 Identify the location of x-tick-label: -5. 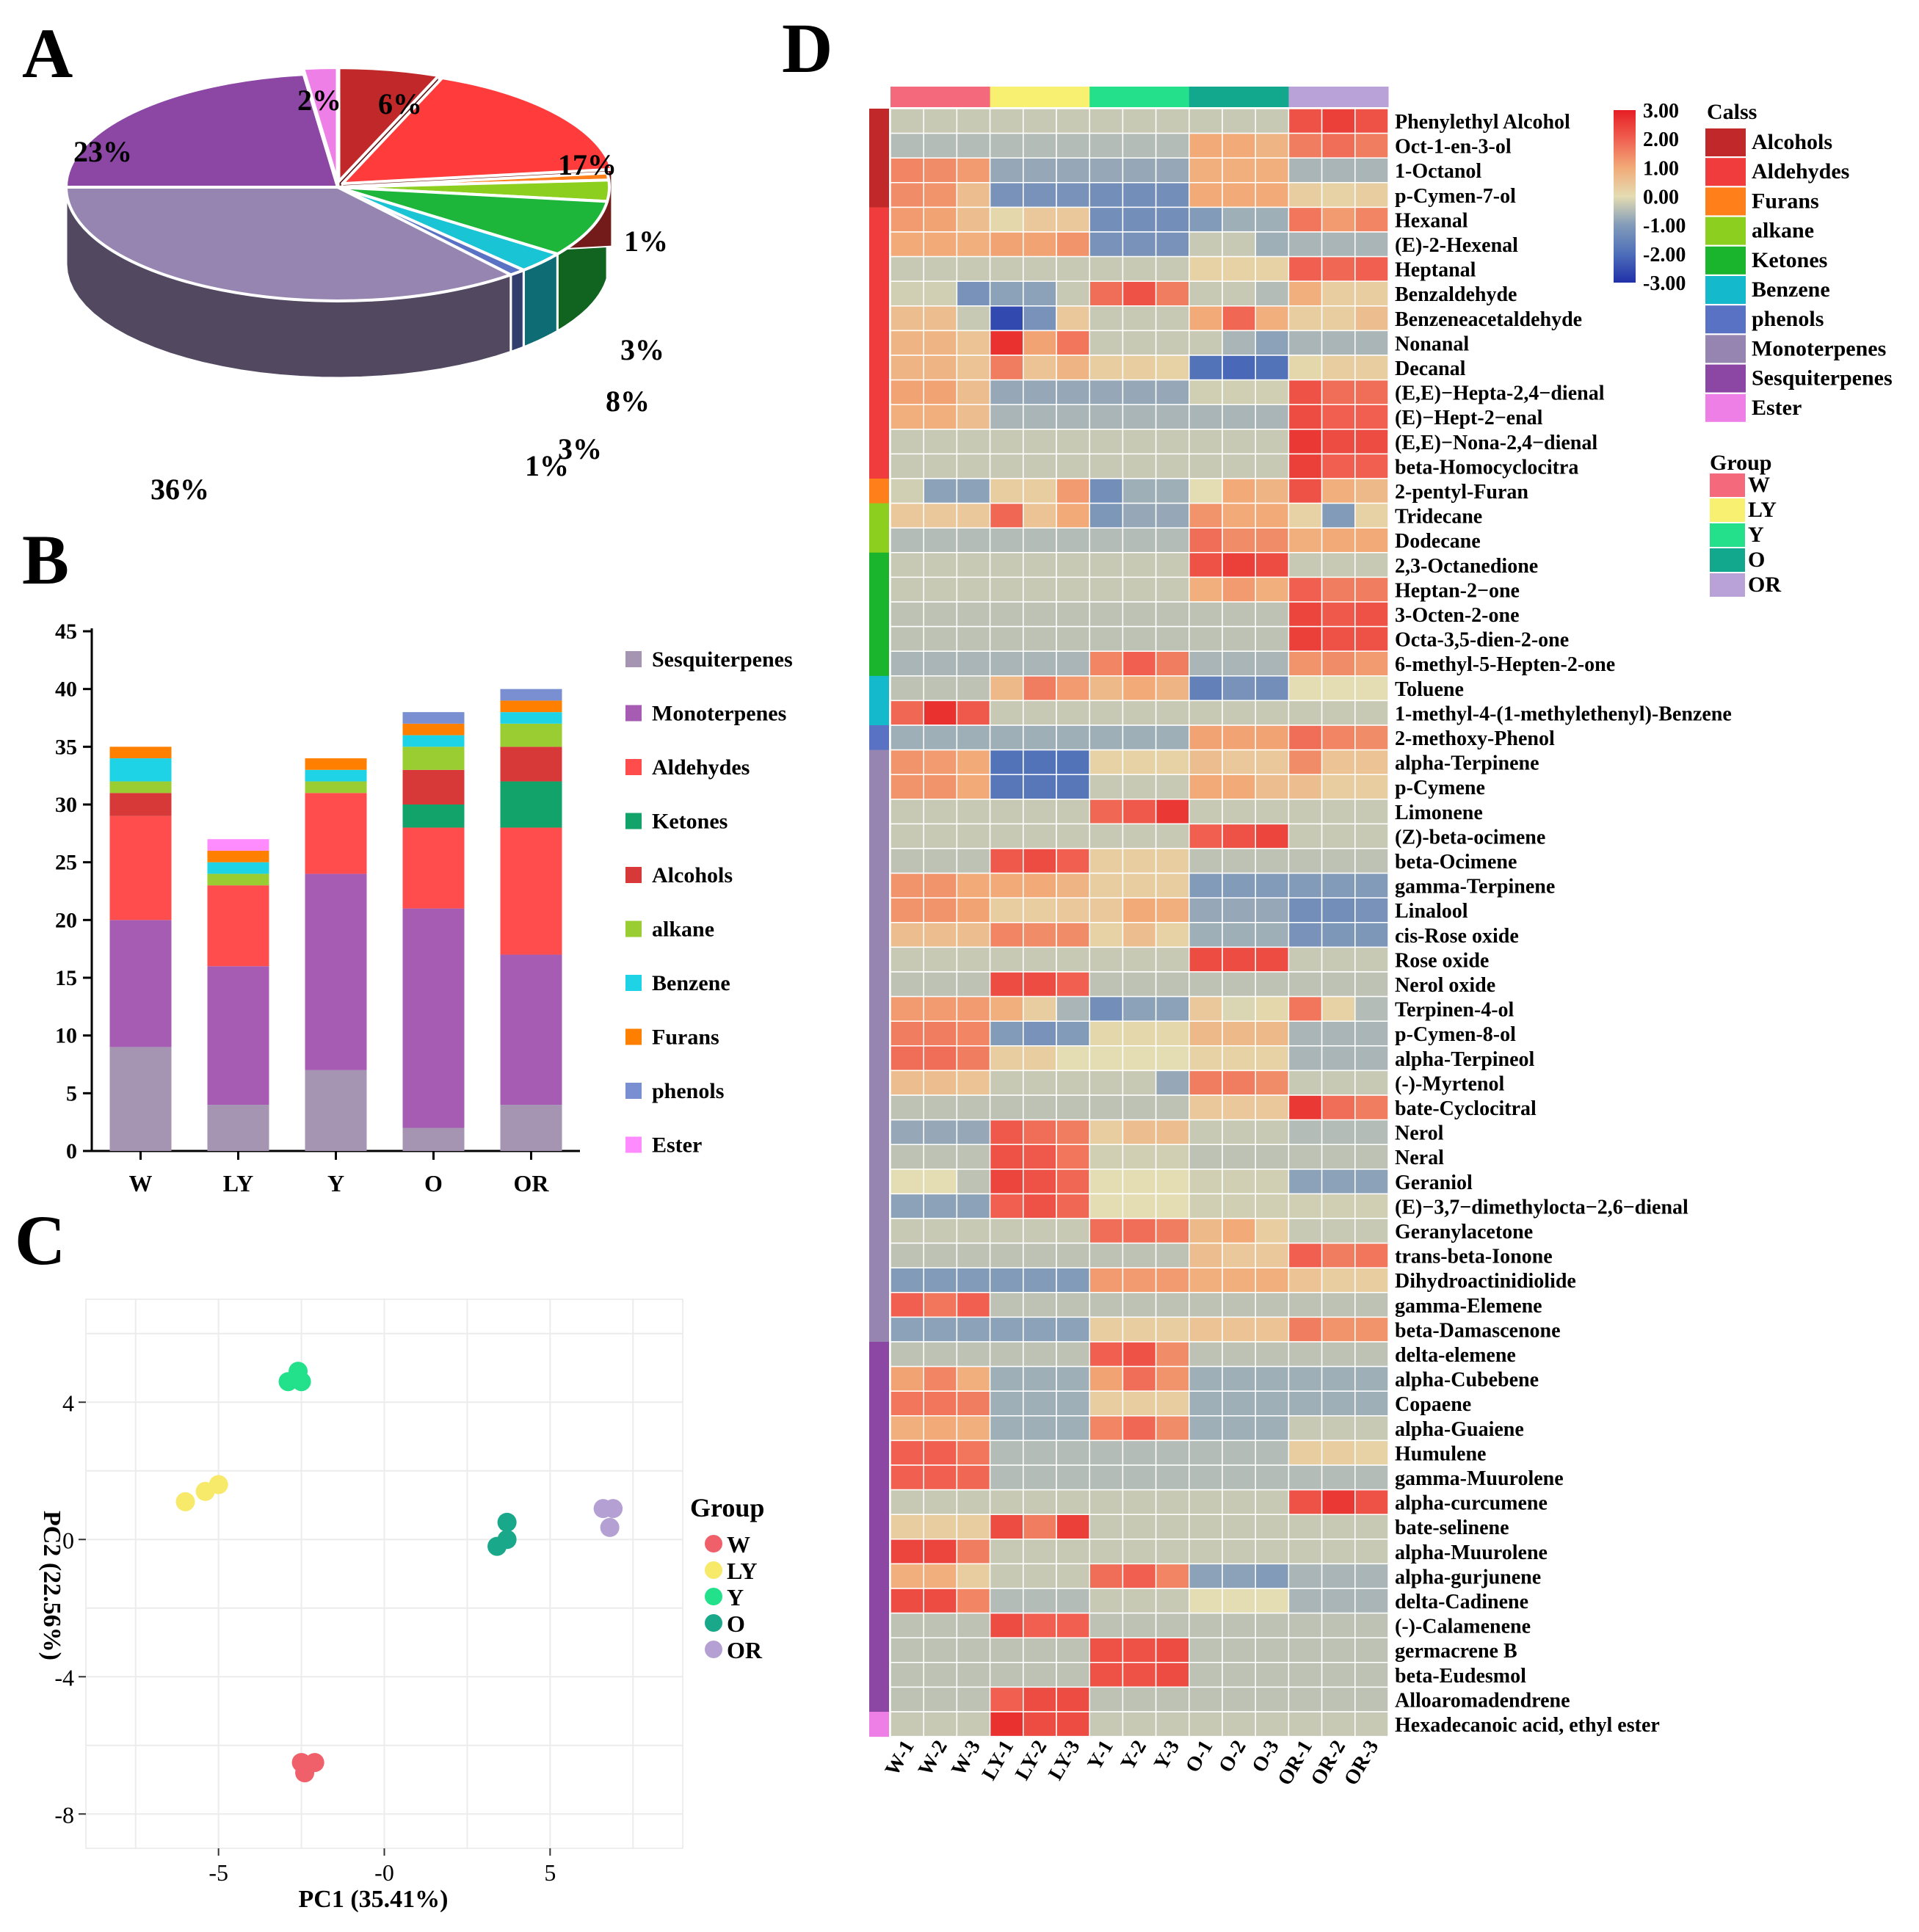
(218, 1873).